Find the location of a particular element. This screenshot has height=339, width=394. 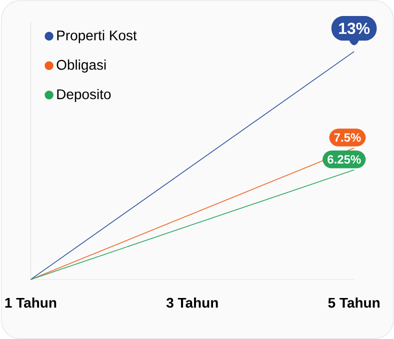

data-label: 7.5% is located at coordinates (347, 137).